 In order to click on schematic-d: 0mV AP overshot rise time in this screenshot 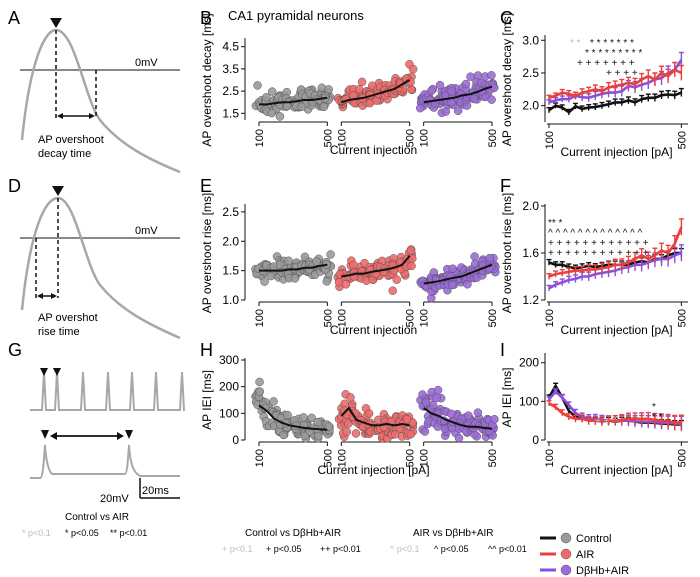, I will do `click(100, 263)`.